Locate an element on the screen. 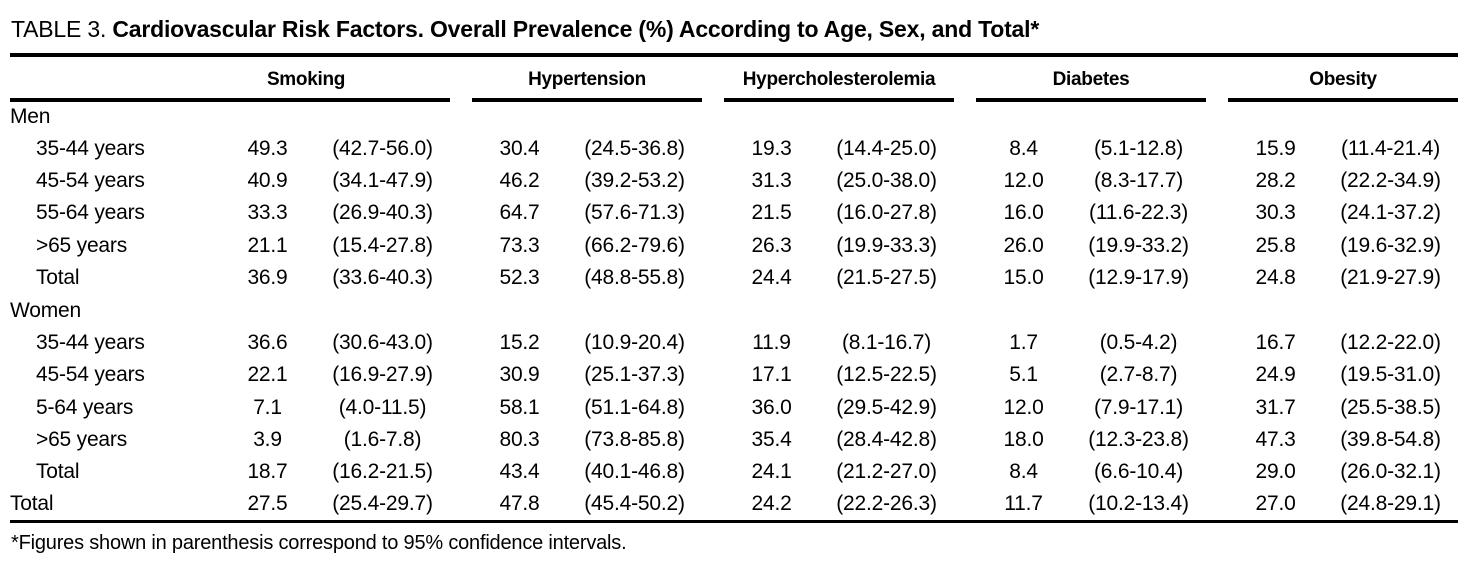  value-cell: 17.1 is located at coordinates (771, 375).